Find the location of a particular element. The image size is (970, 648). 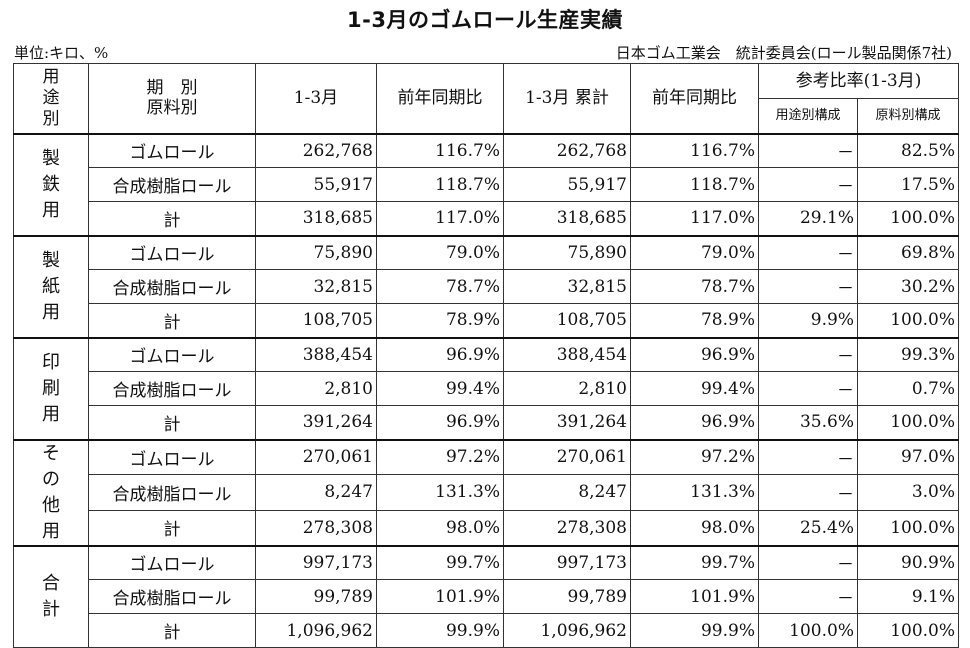

q-value: 997,173 is located at coordinates (316, 562).